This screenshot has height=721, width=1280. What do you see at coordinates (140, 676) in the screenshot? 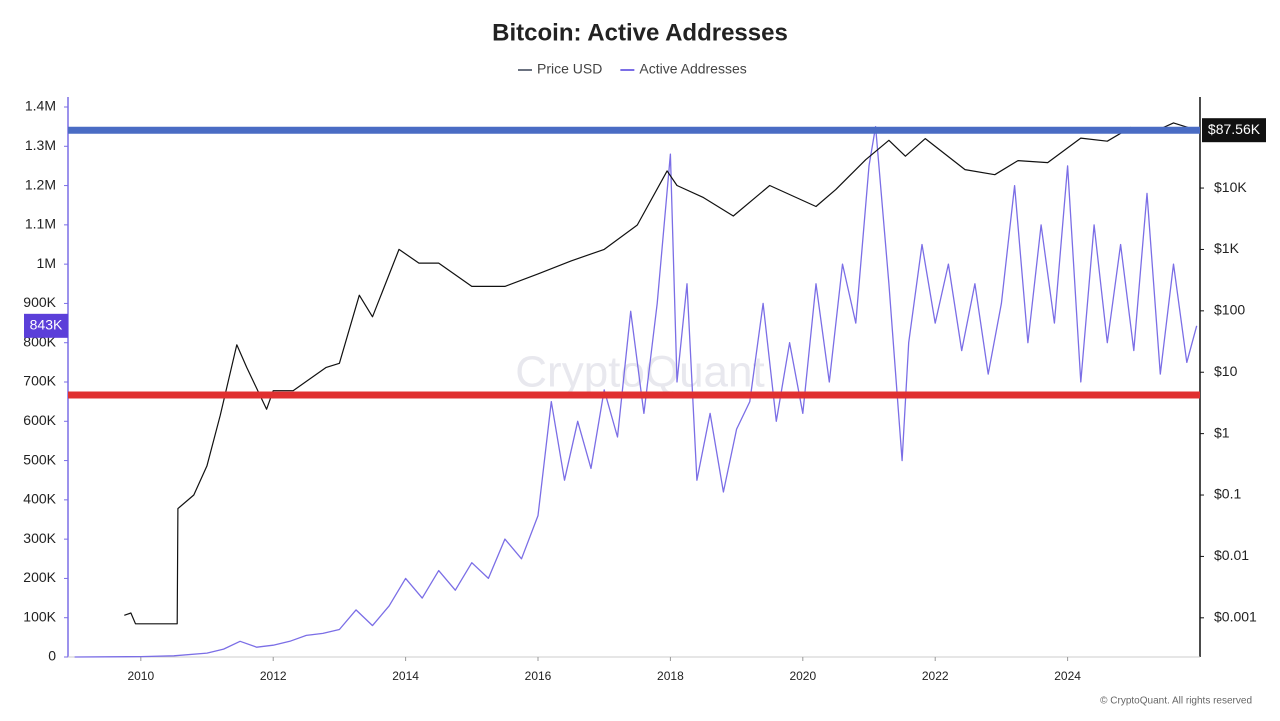
I see `x-tick-label: 2010` at bounding box center [140, 676].